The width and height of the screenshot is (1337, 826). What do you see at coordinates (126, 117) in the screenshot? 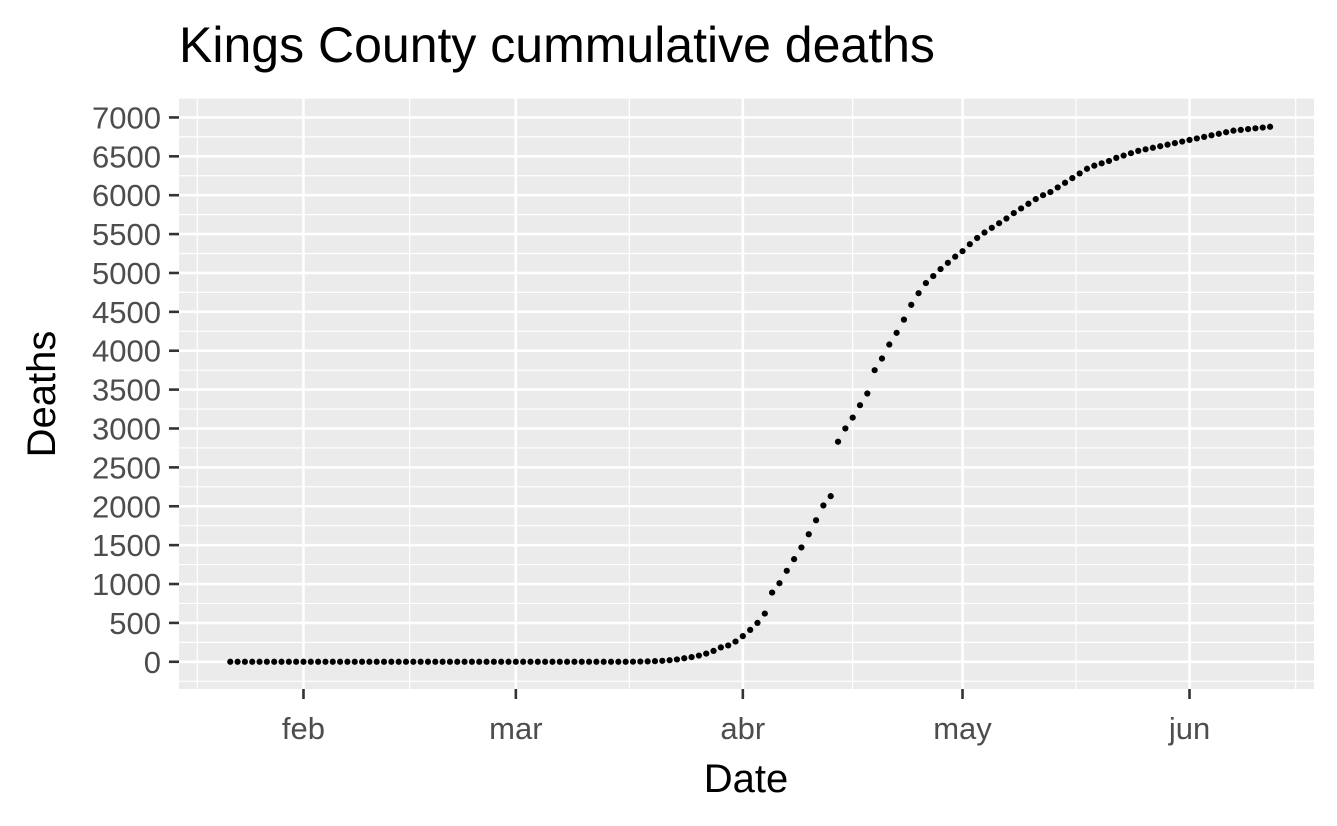
I see `y-tick-label: 7000` at bounding box center [126, 117].